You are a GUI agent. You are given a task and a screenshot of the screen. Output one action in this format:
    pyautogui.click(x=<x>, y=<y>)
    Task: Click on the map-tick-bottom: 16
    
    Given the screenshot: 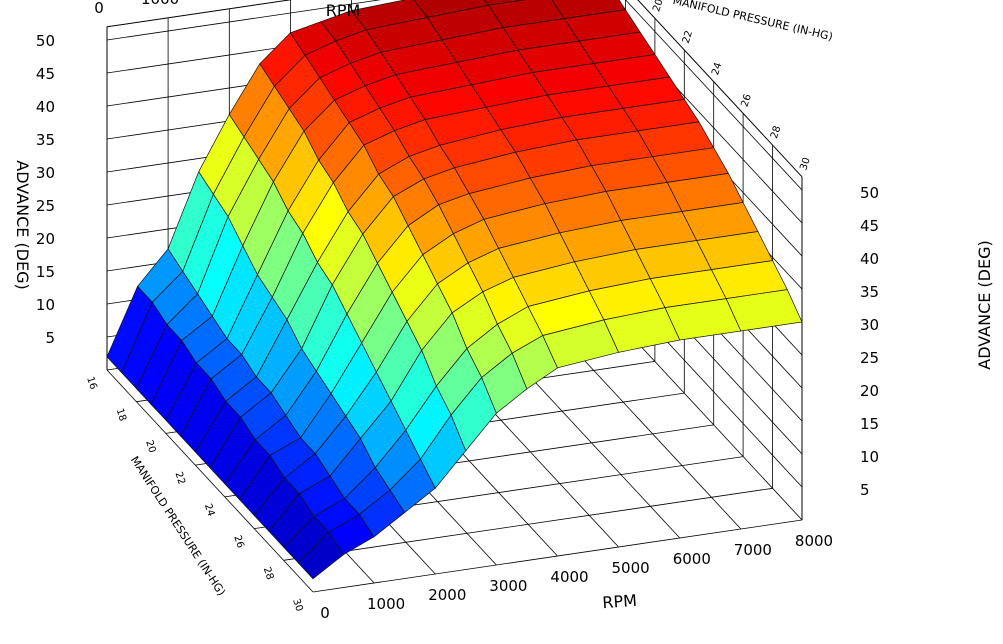 What is the action you would take?
    pyautogui.click(x=91, y=383)
    